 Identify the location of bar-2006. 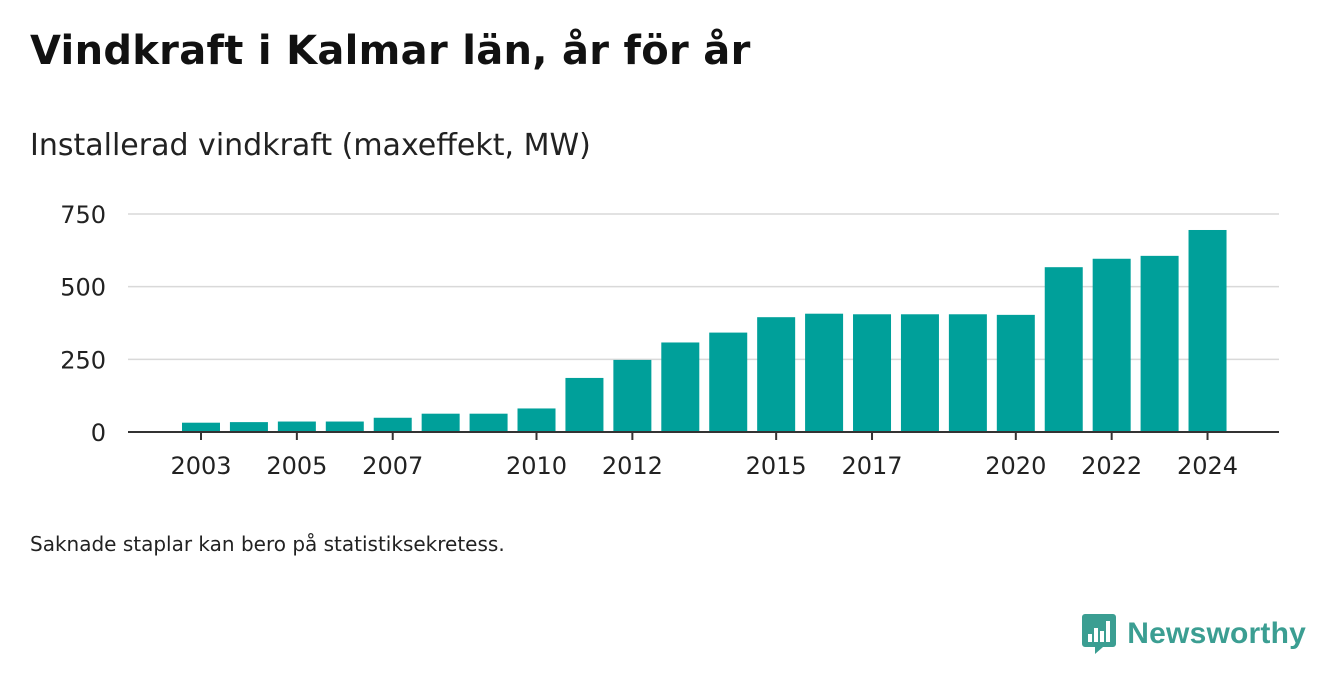
(344, 426).